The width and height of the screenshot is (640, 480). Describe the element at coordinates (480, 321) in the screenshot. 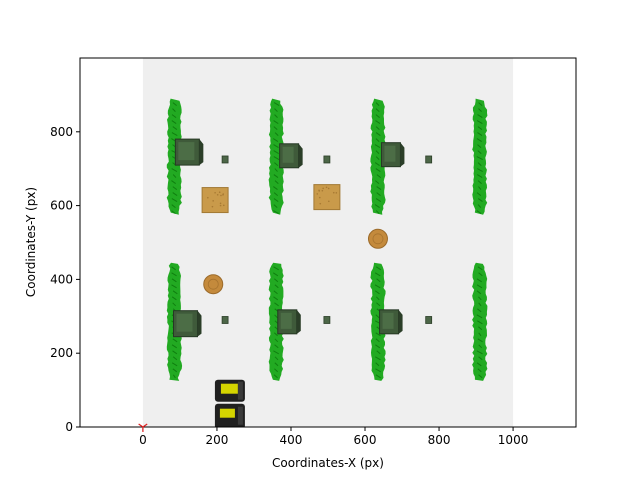

I see `hedge` at that location.